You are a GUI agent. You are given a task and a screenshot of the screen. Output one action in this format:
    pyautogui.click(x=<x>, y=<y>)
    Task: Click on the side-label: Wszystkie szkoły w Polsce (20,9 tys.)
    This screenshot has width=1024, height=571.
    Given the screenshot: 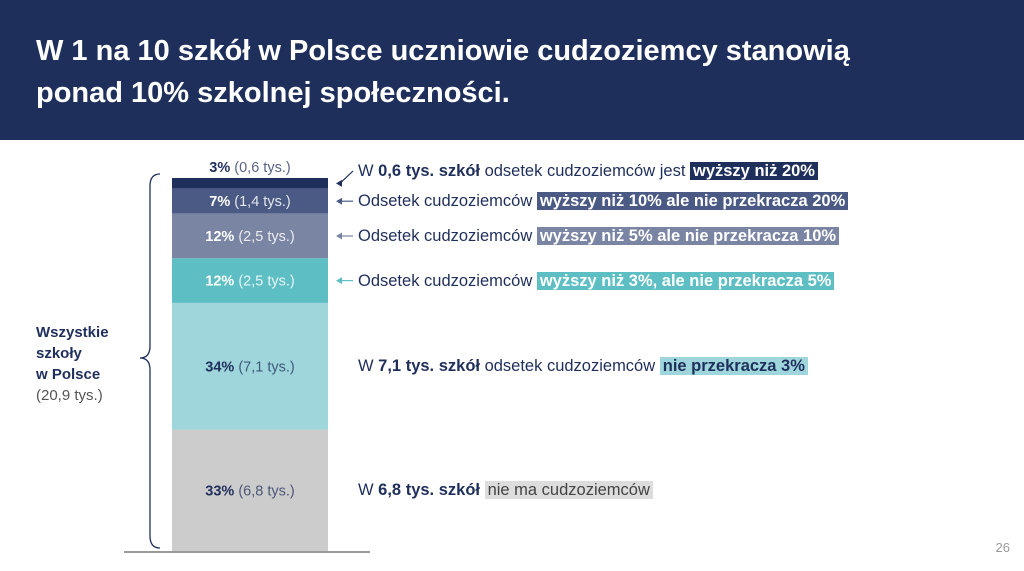 What is the action you would take?
    pyautogui.click(x=91, y=364)
    